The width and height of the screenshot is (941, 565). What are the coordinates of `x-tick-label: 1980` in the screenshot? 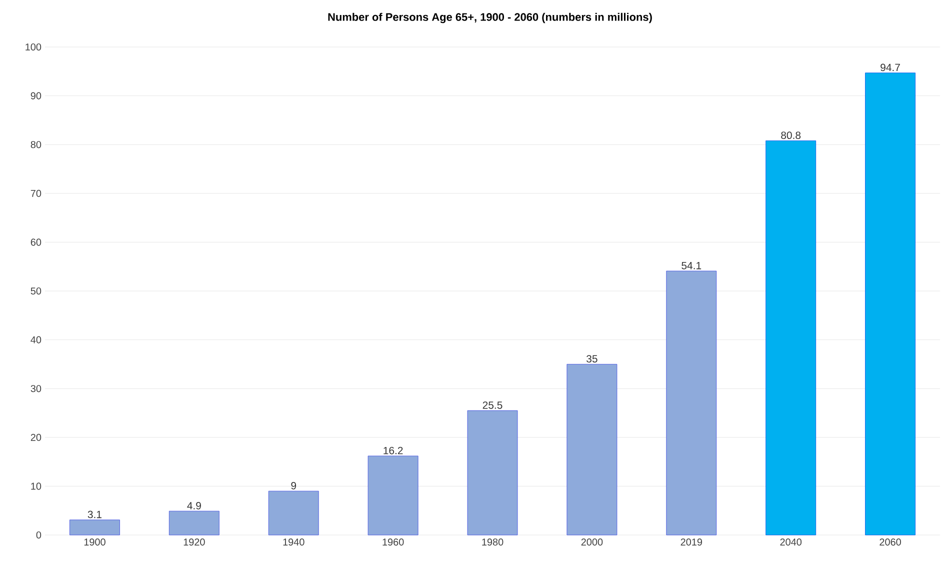 It's located at (493, 542).